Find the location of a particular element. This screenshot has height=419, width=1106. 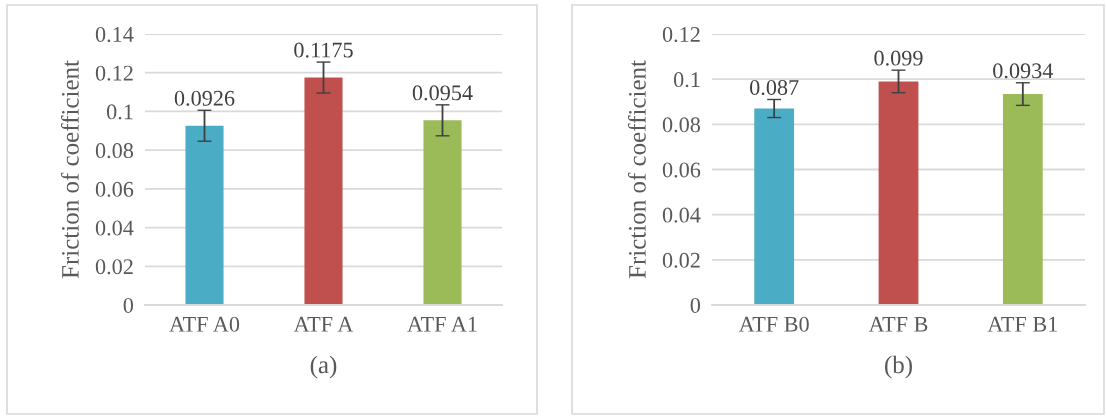

data-label: 0.0926 is located at coordinates (204, 98).